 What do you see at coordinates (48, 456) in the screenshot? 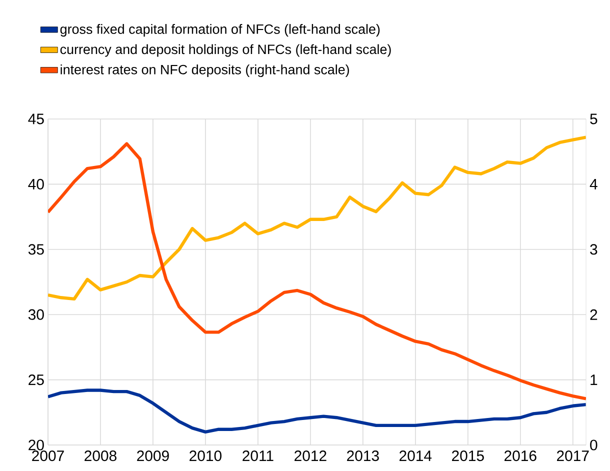
I see `x-tick-label: 2007` at bounding box center [48, 456].